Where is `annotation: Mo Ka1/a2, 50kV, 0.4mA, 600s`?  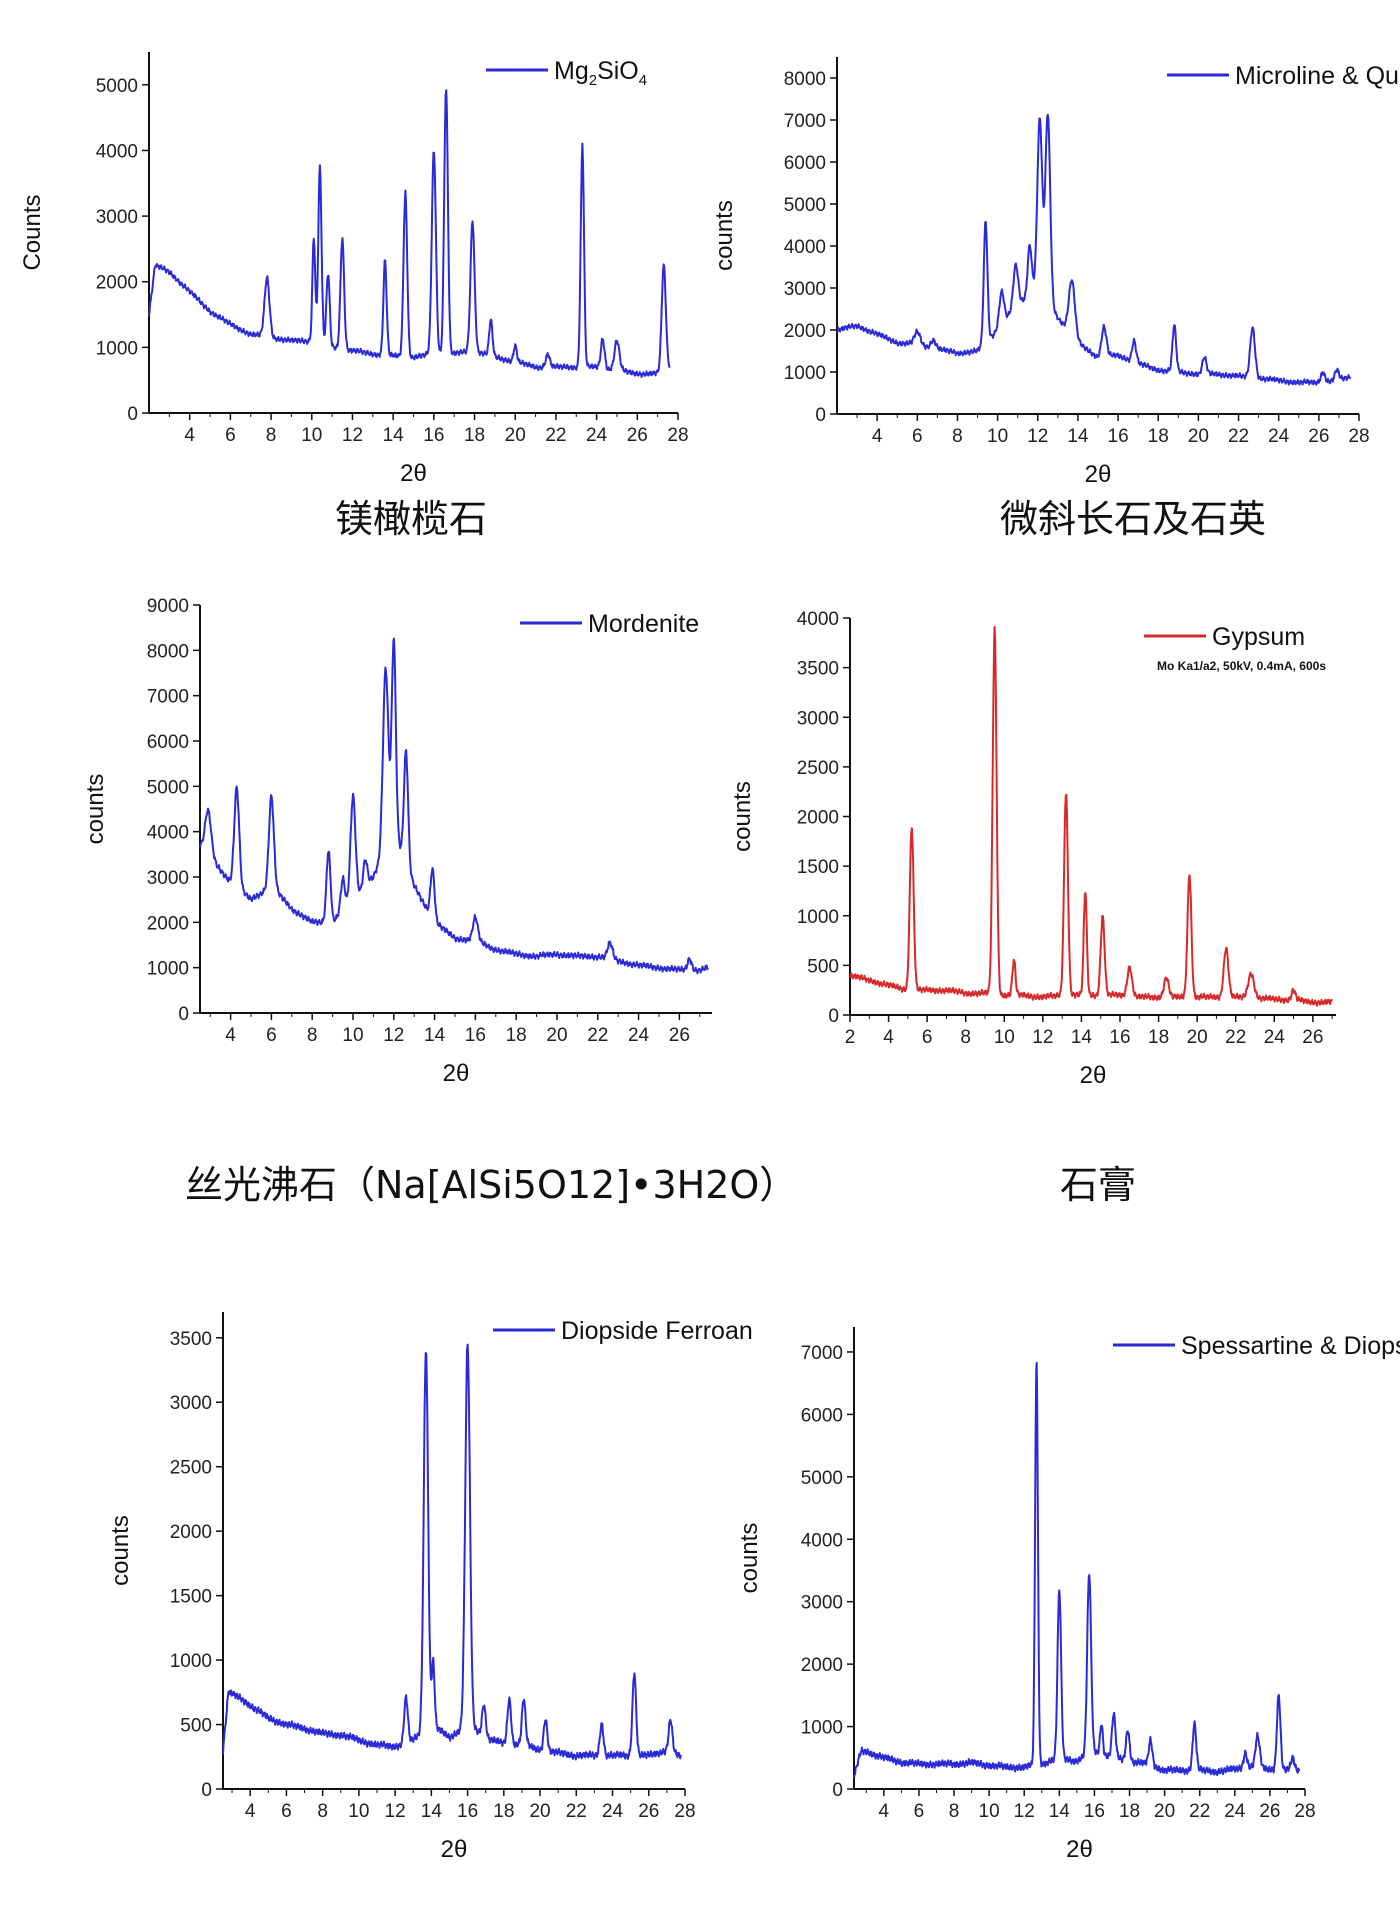 annotation: Mo Ka1/a2, 50kV, 0.4mA, 600s is located at coordinates (1241, 666).